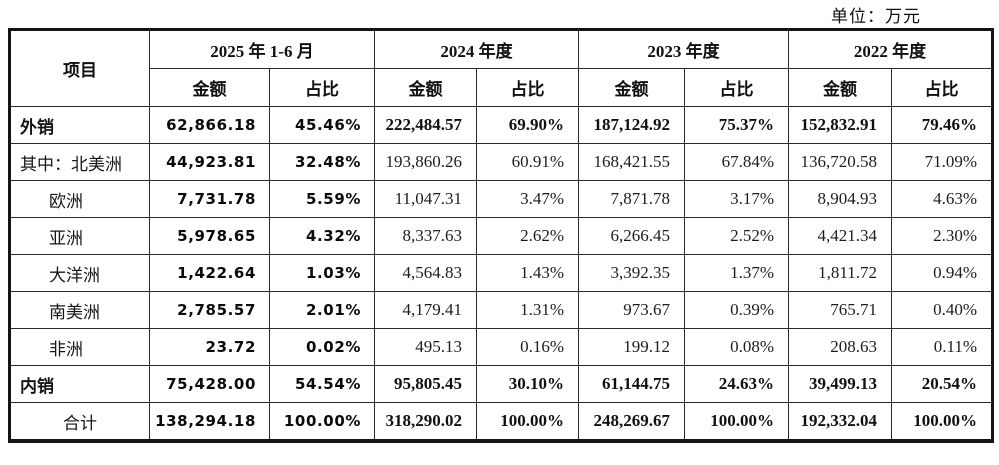  What do you see at coordinates (426, 236) in the screenshot?
I see `amount-2024: 8,337.63` at bounding box center [426, 236].